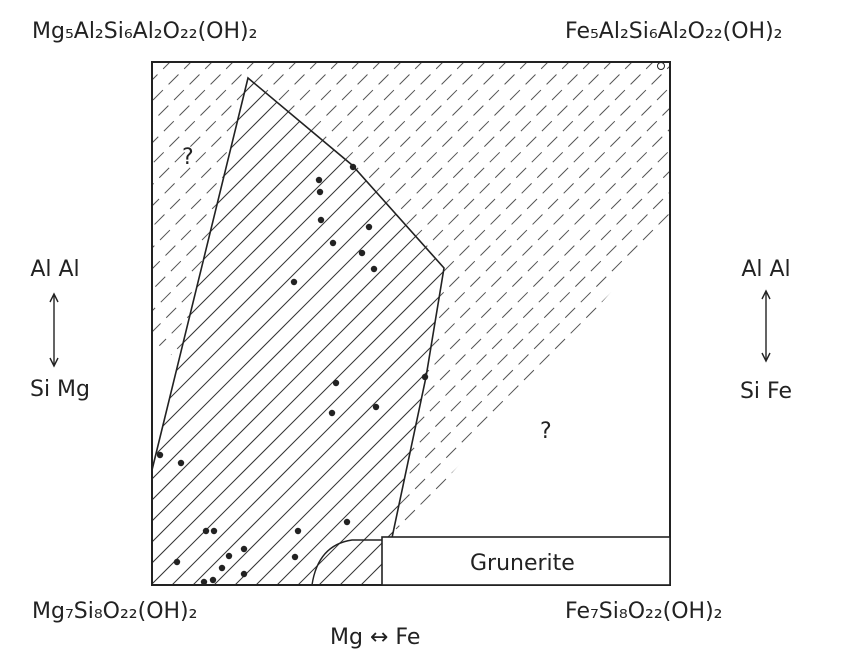  What do you see at coordinates (522, 563) in the screenshot?
I see `region-label: Grunerite` at bounding box center [522, 563].